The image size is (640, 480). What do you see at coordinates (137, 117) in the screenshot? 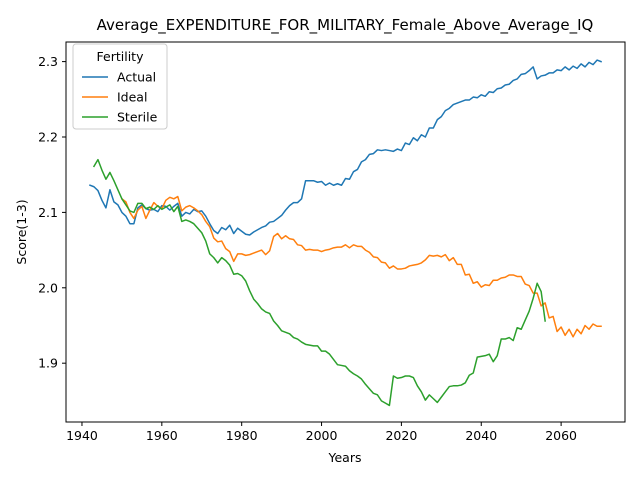
I see `legend-label-sterile: Sterile` at bounding box center [137, 117].